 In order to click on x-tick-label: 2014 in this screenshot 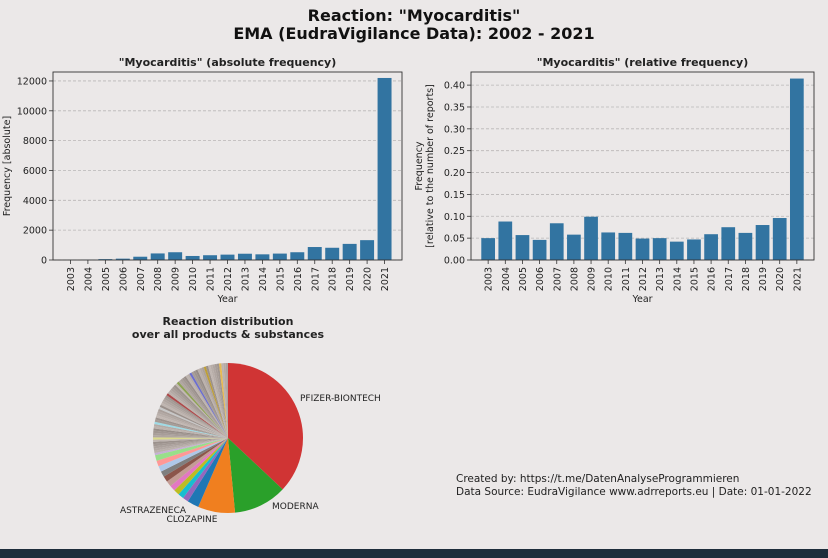, I will do `click(263, 279)`.